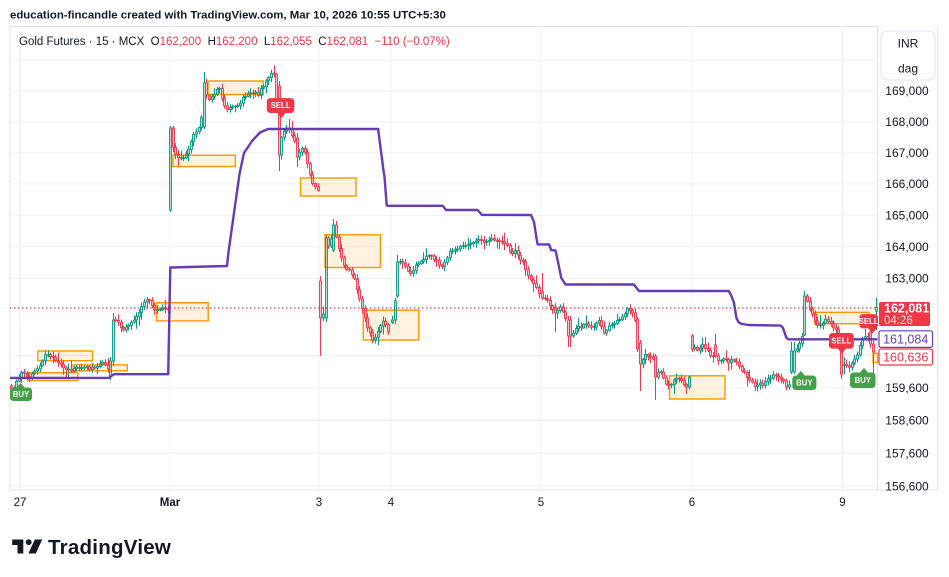 The width and height of the screenshot is (949, 577). I want to click on svg-text: 162,081, so click(906, 309).